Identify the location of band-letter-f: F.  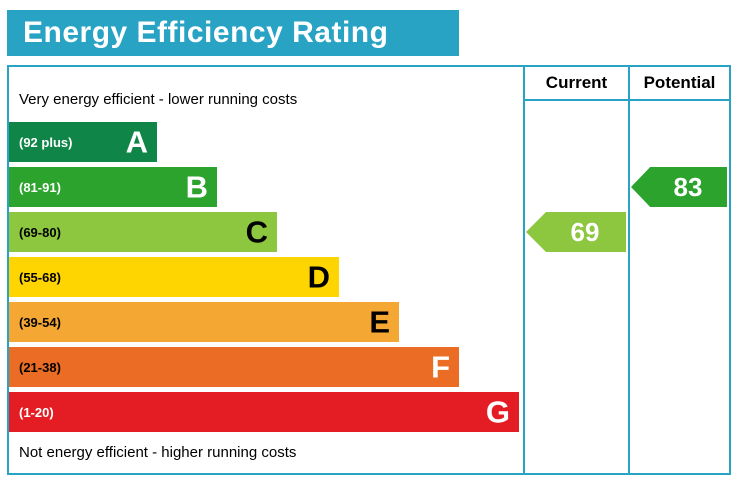
(440, 367).